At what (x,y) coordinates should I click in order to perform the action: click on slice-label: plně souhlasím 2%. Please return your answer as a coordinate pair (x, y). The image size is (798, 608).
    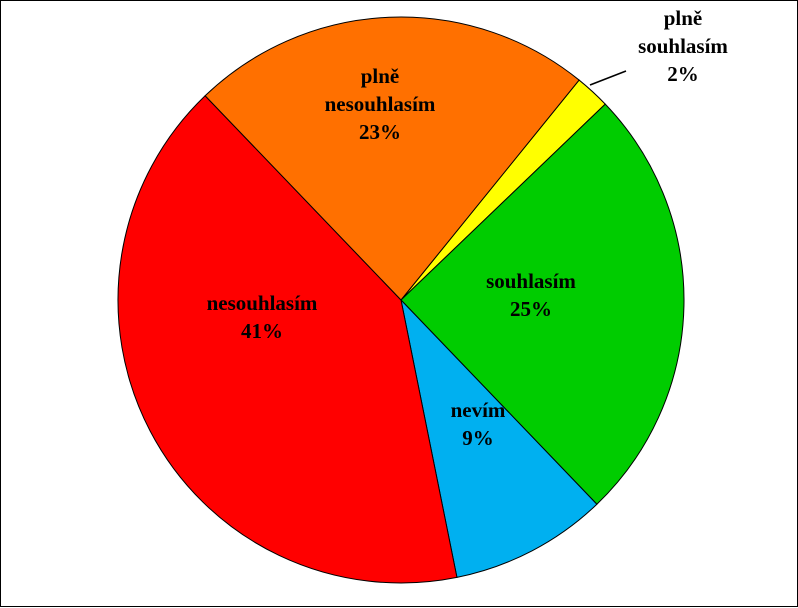
    Looking at the image, I should click on (683, 46).